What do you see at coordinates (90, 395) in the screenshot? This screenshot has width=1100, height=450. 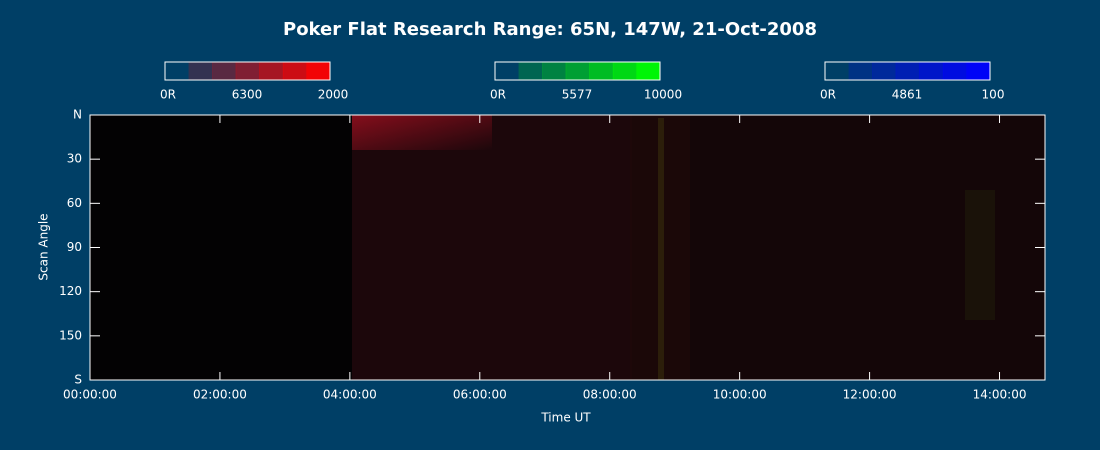 I see `x-tick-label: 00:00:00` at bounding box center [90, 395].